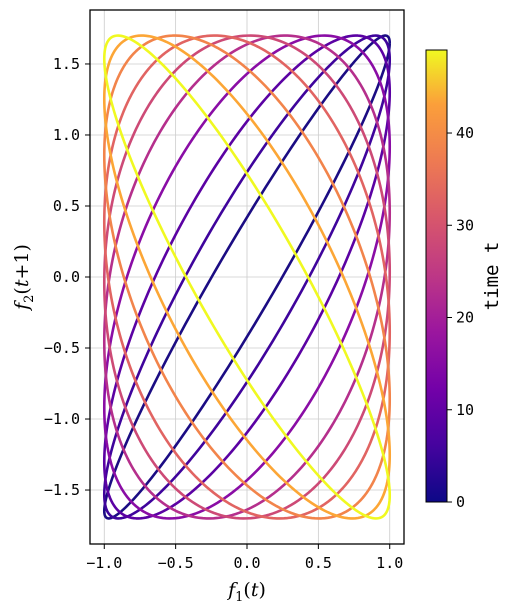 The image size is (512, 611). I want to click on x-tick-label: −1.0, so click(104, 563).